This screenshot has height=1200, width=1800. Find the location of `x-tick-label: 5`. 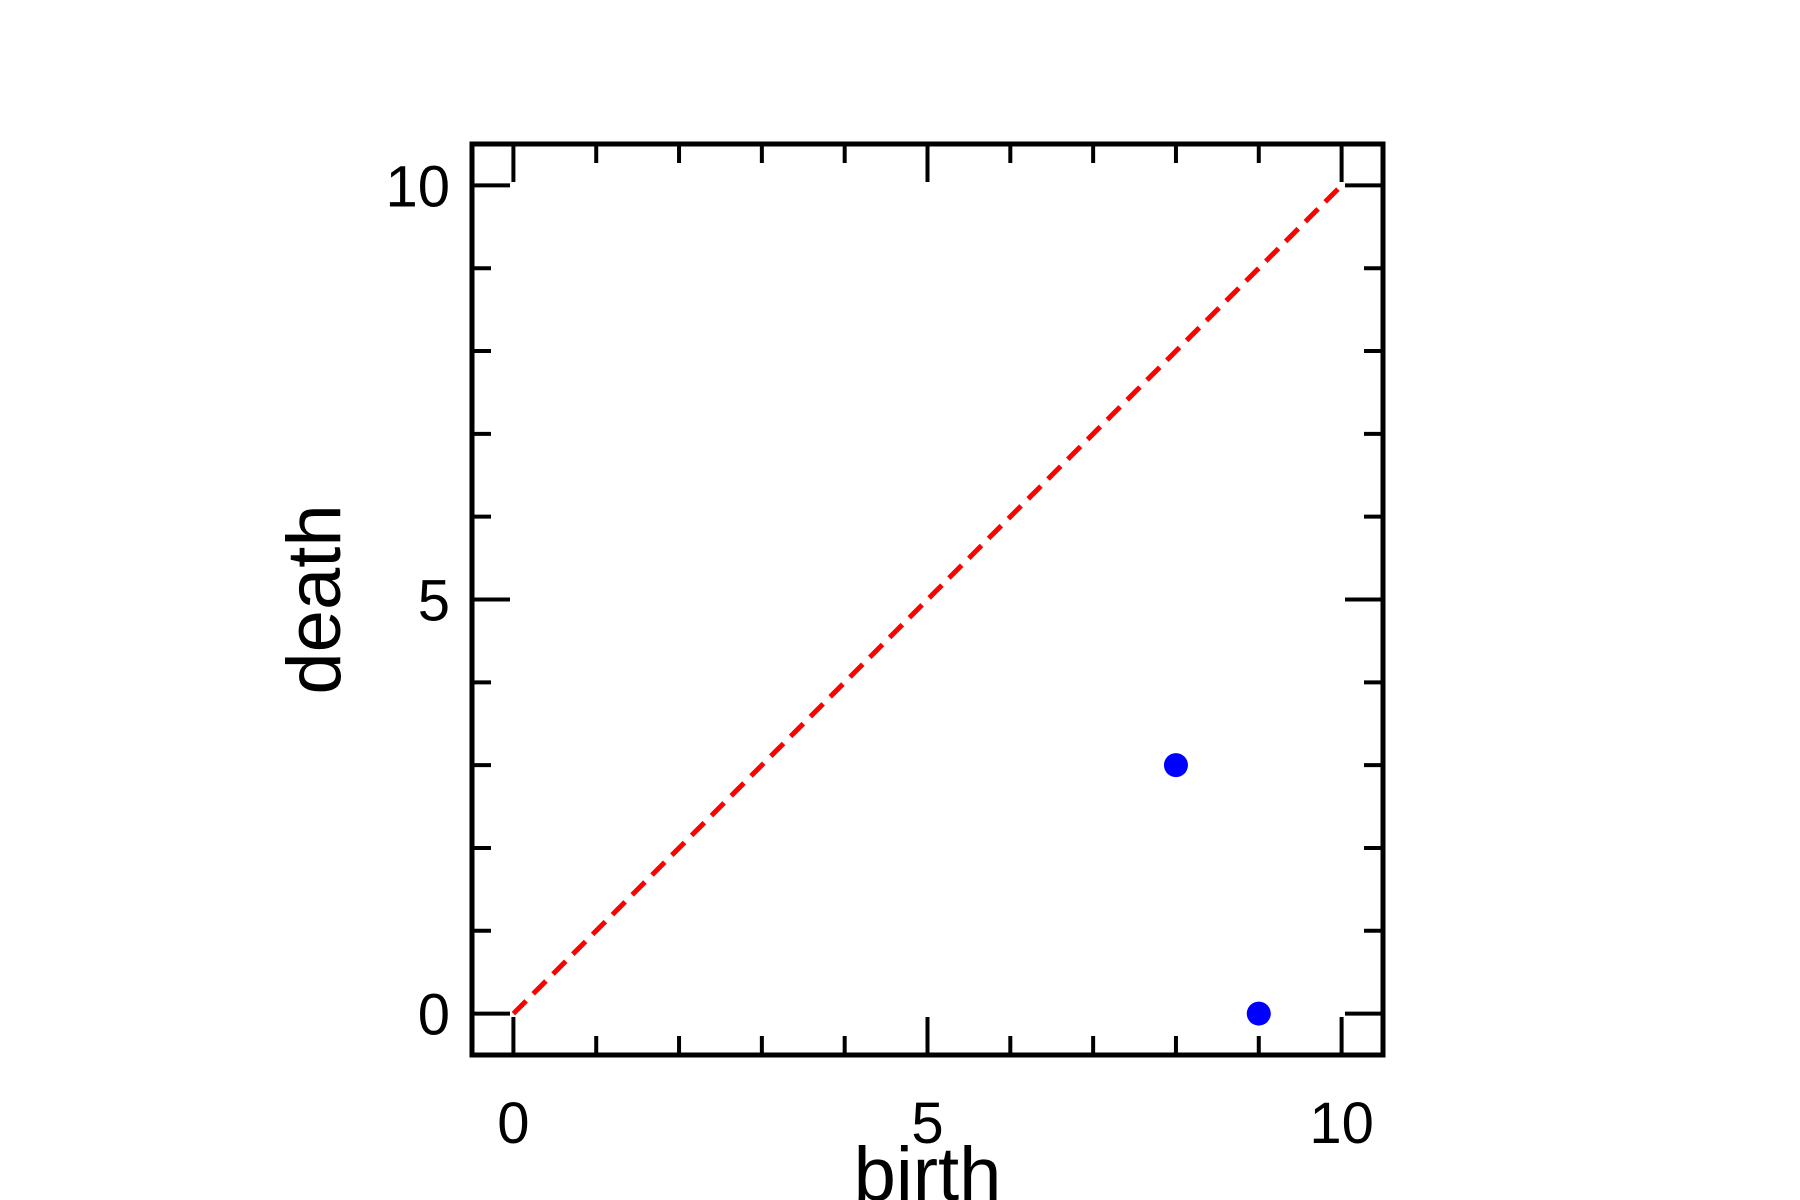

x-tick-label: 5 is located at coordinates (927, 1123).